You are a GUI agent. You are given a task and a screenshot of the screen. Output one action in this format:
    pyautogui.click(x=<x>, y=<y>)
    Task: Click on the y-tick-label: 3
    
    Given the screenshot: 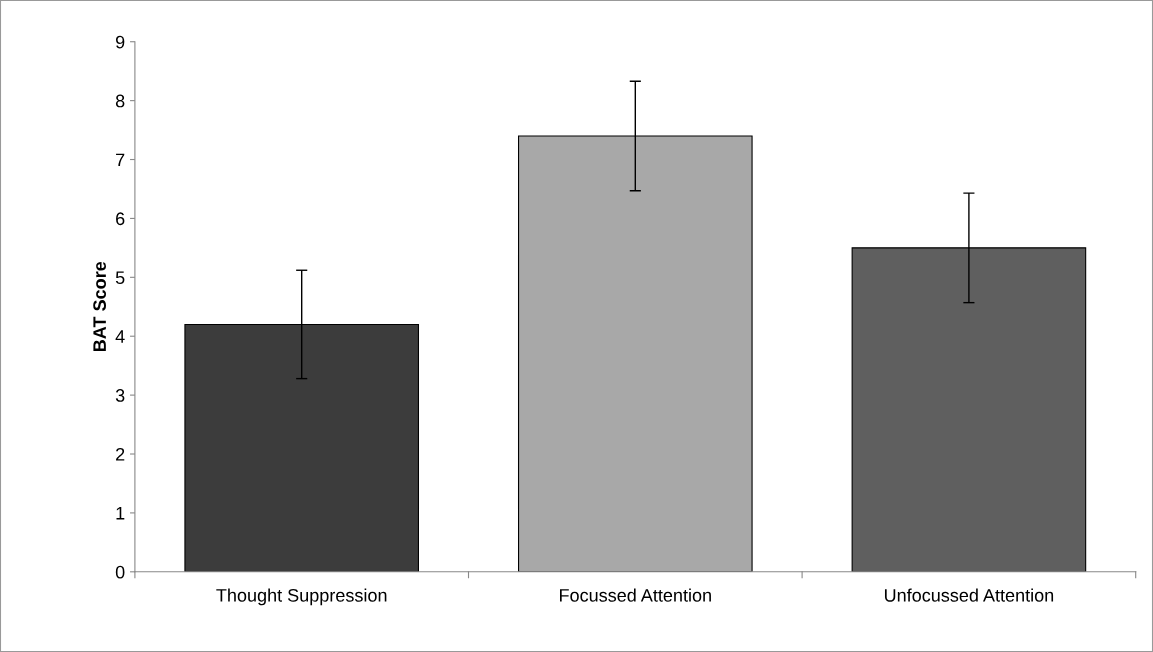 What is the action you would take?
    pyautogui.click(x=120, y=395)
    